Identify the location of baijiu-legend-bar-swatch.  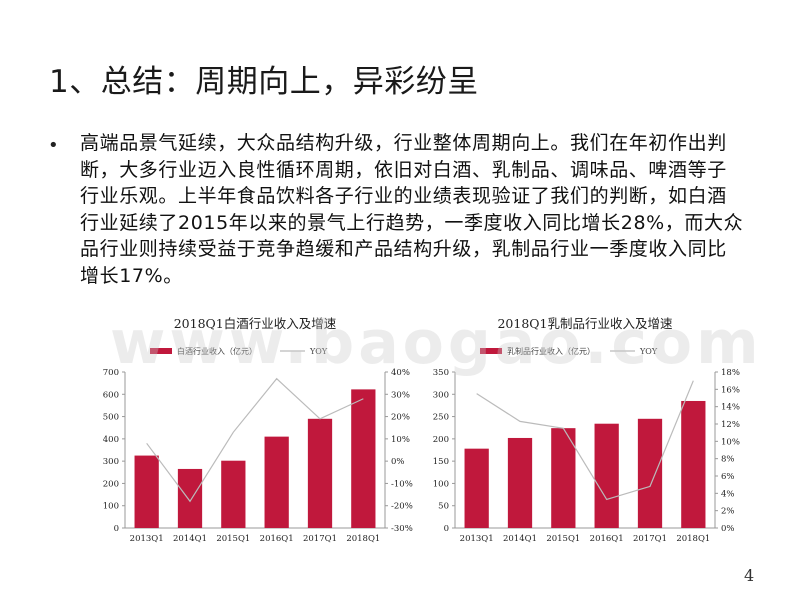
(161, 351).